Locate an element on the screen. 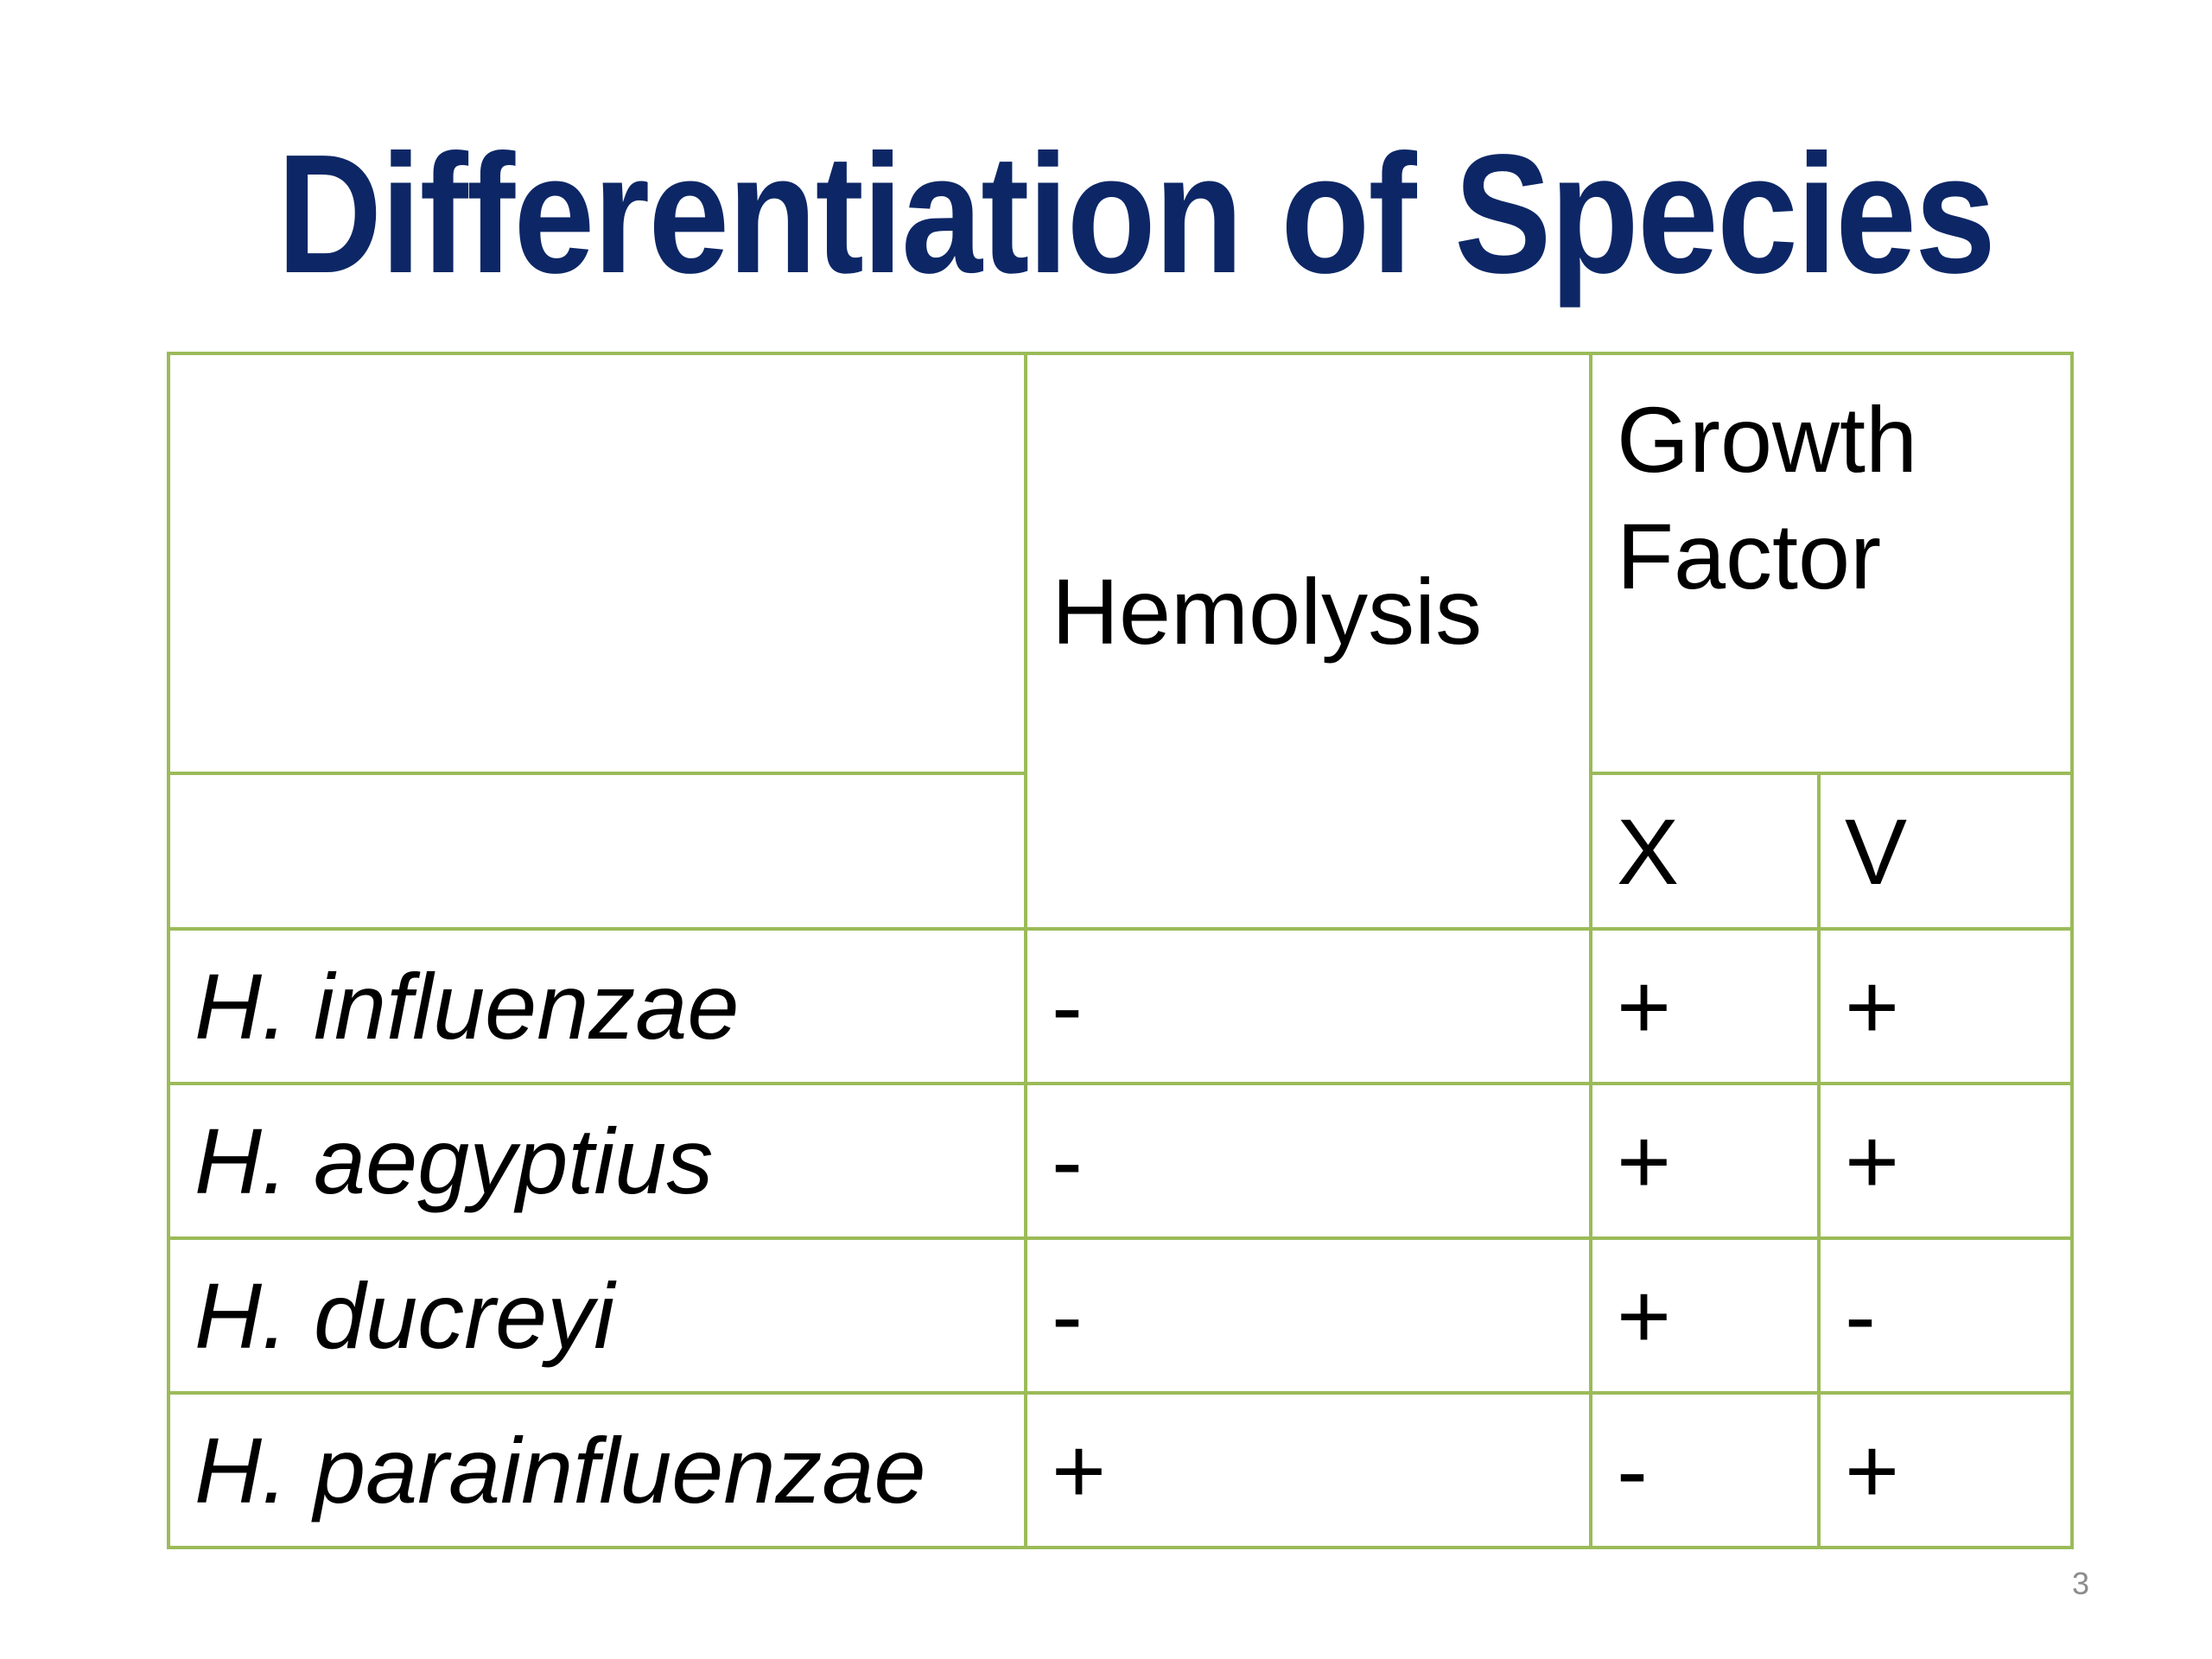  empty-header-cell is located at coordinates (597, 563).